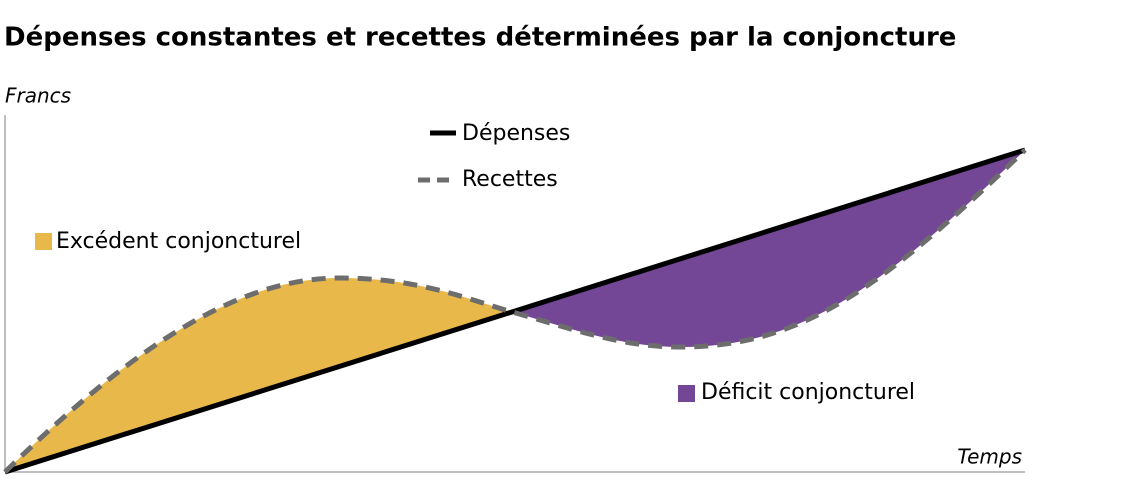  I want to click on area-label: Déficit conjoncturel, so click(808, 392).